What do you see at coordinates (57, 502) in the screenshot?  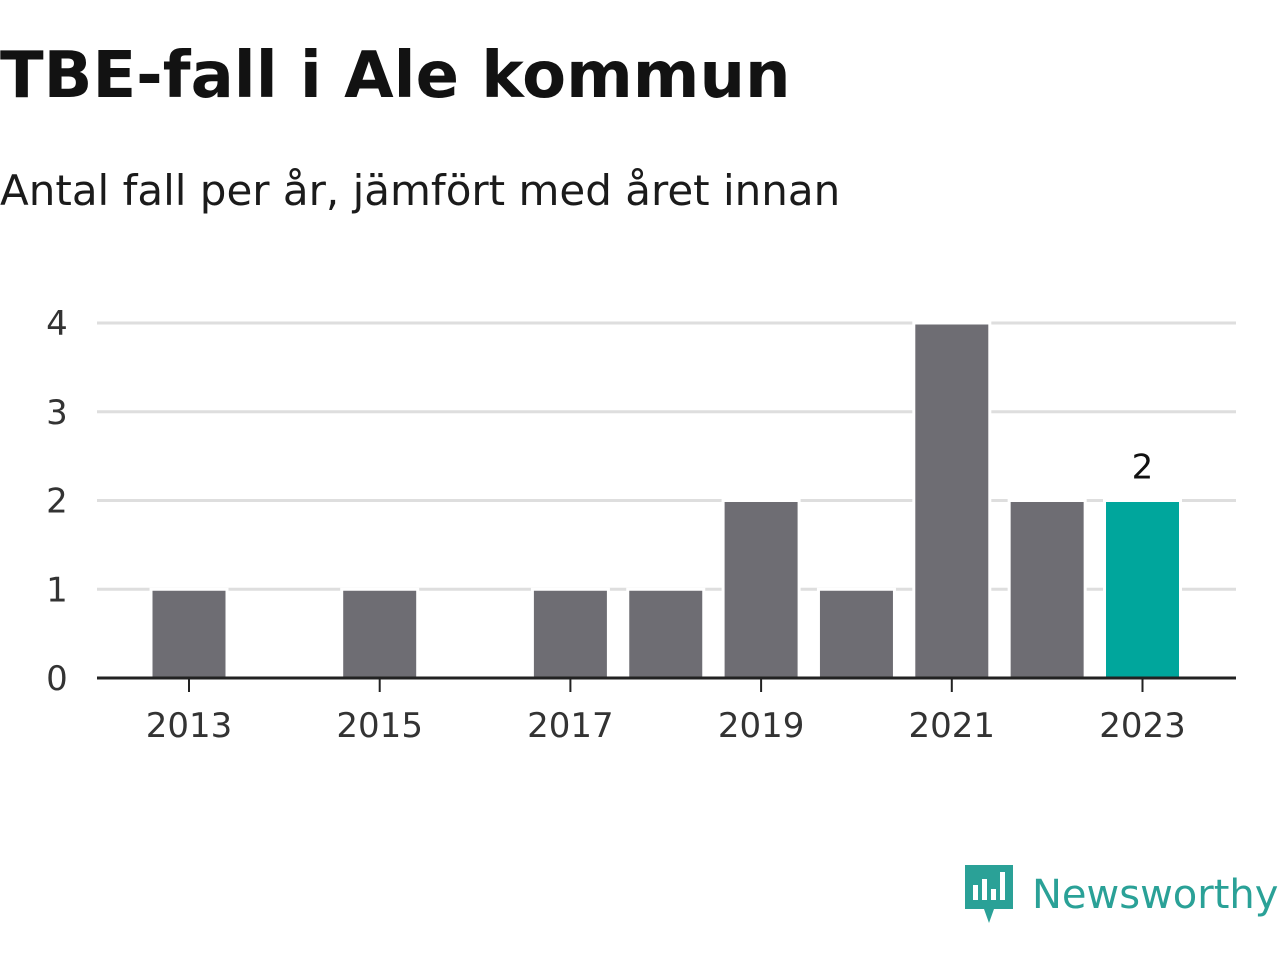 I see `y-tick-label: 2` at bounding box center [57, 502].